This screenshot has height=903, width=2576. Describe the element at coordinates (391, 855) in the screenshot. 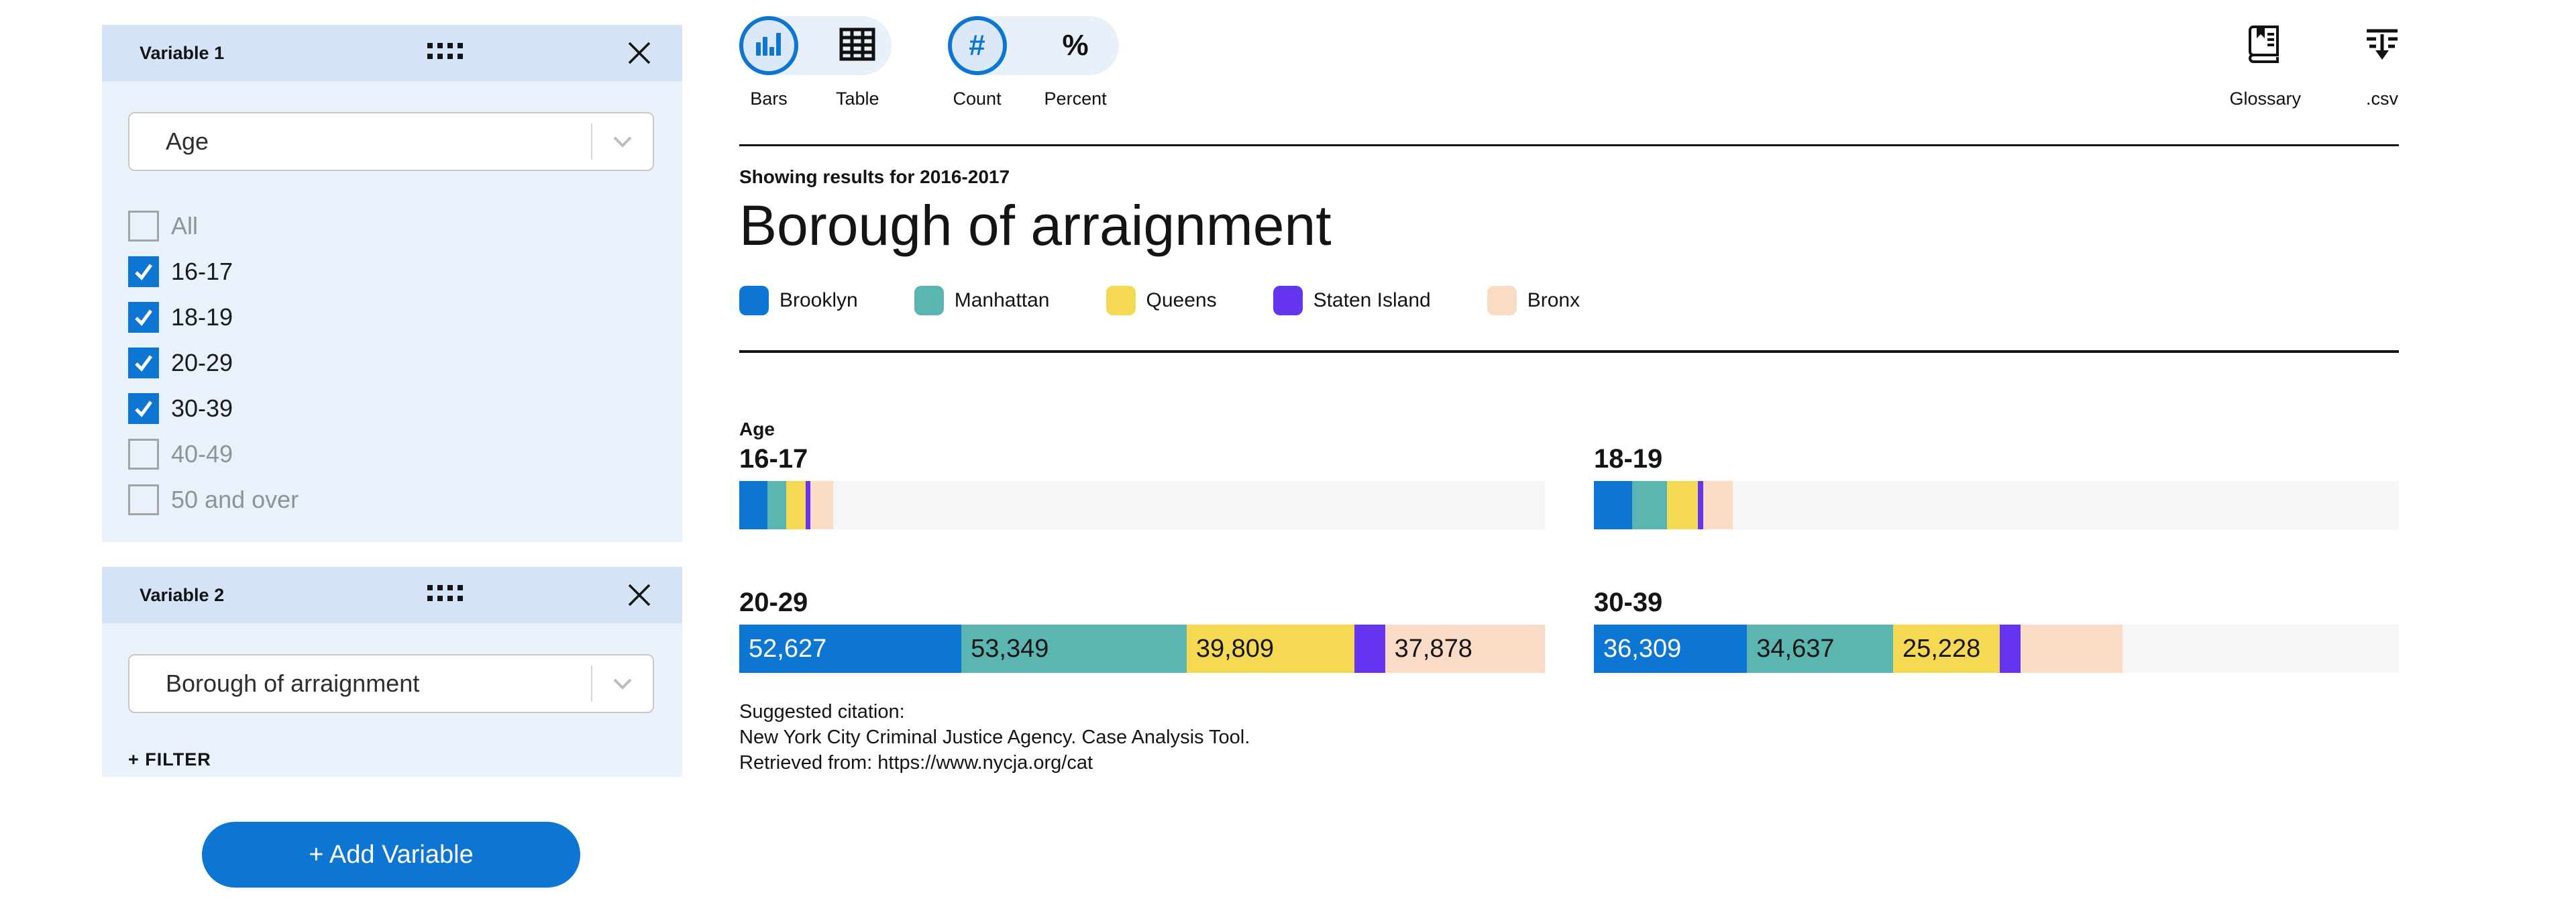

I see `add-variable-button: + Add Variable` at that location.